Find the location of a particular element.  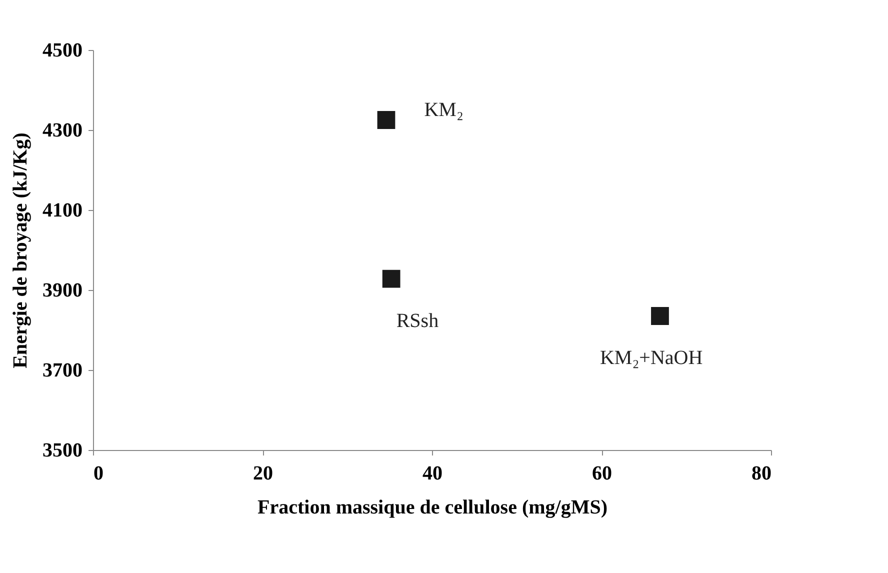

x-tick-label: 80 is located at coordinates (762, 473).